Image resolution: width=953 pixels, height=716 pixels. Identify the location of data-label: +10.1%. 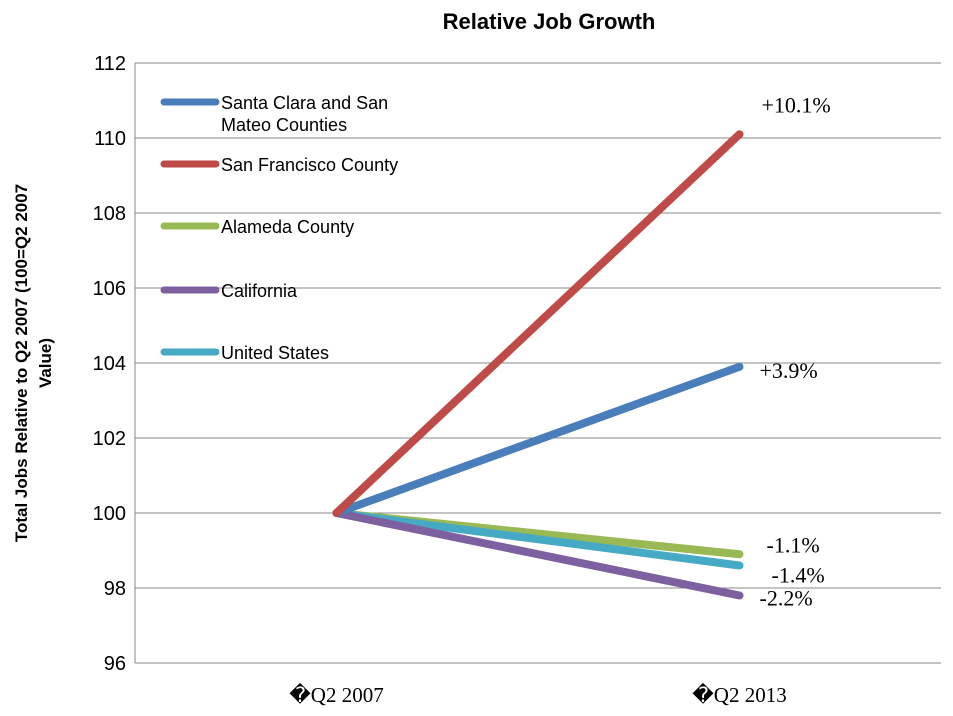
(796, 104).